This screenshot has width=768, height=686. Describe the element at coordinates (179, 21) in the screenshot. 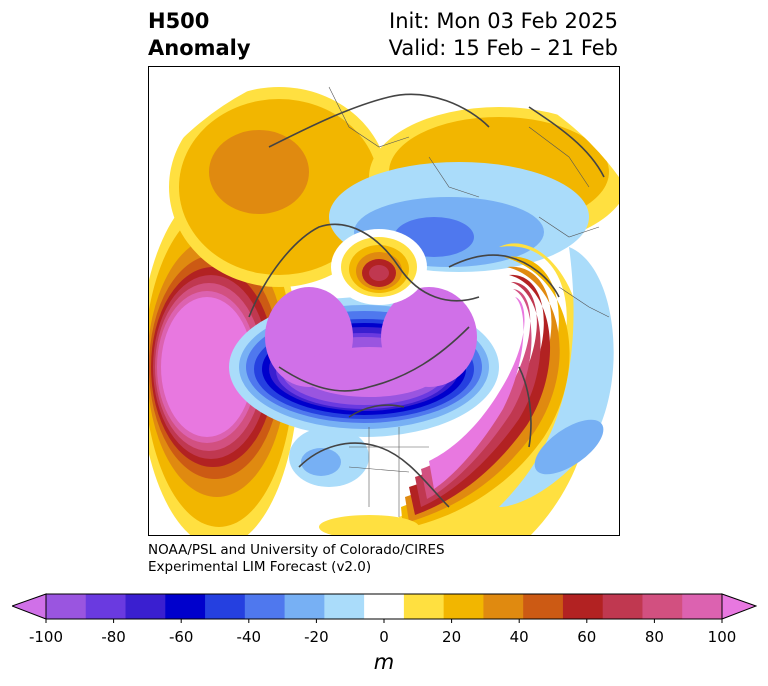

I see `title-variable: H500` at that location.